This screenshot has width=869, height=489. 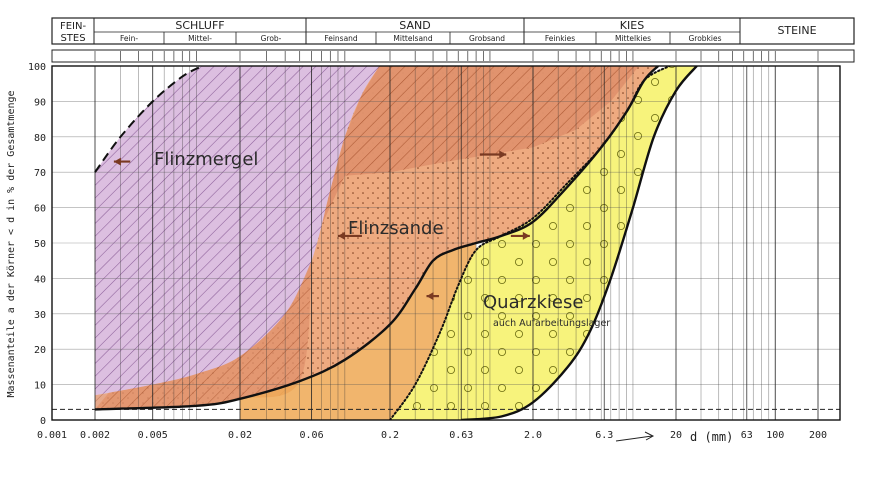 I want to click on x-axis-arrow-icon, so click(x=634, y=438).